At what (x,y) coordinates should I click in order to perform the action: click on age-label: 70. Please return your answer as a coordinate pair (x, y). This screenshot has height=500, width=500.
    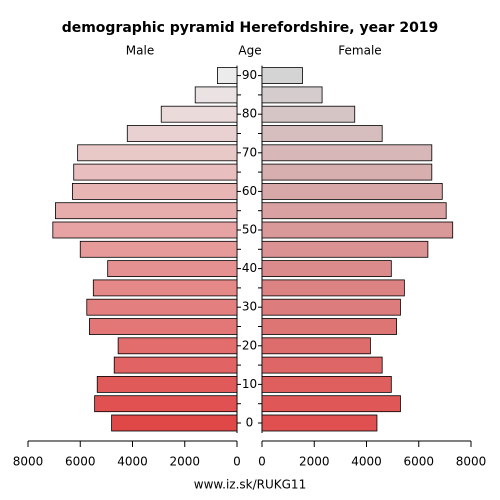
    Looking at the image, I should click on (249, 152).